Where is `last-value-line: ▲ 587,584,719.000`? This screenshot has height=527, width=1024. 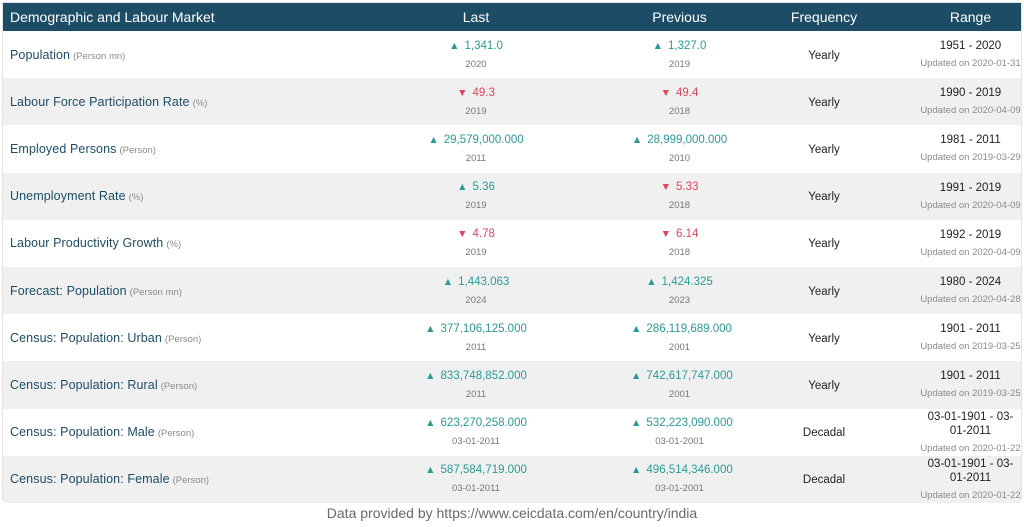 last-value-line: ▲ 587,584,719.000 is located at coordinates (476, 470).